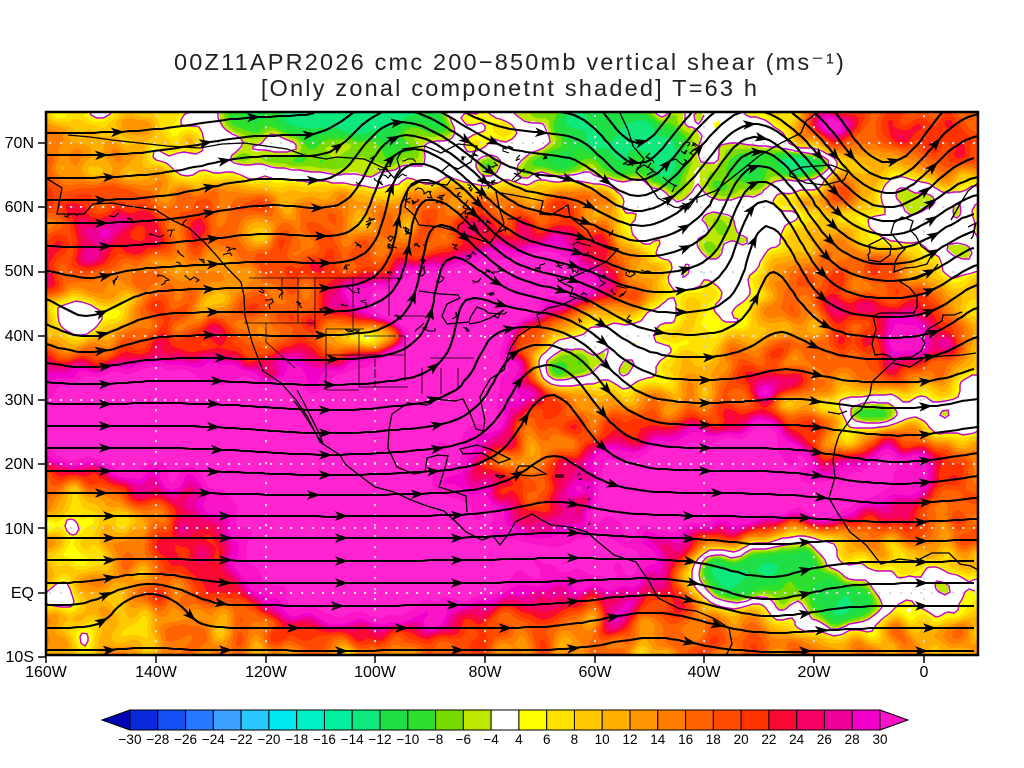 This screenshot has height=768, width=1024. I want to click on svg-text: 40W, so click(705, 672).